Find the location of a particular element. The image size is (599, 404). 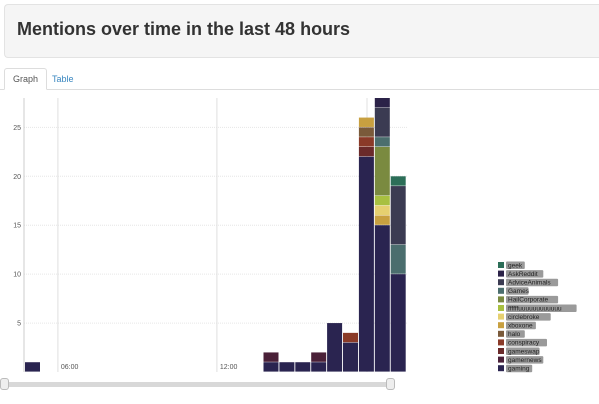

legend-label: circlebroke is located at coordinates (524, 317).